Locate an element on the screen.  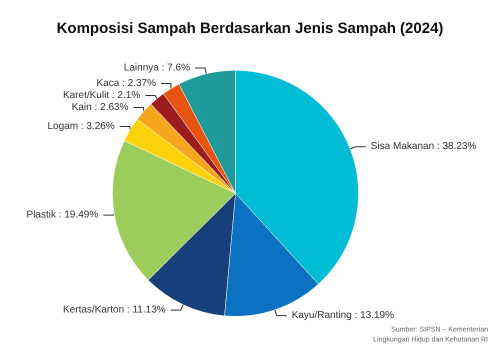
slice-label: Lainnya : 7.6% is located at coordinates (157, 68).